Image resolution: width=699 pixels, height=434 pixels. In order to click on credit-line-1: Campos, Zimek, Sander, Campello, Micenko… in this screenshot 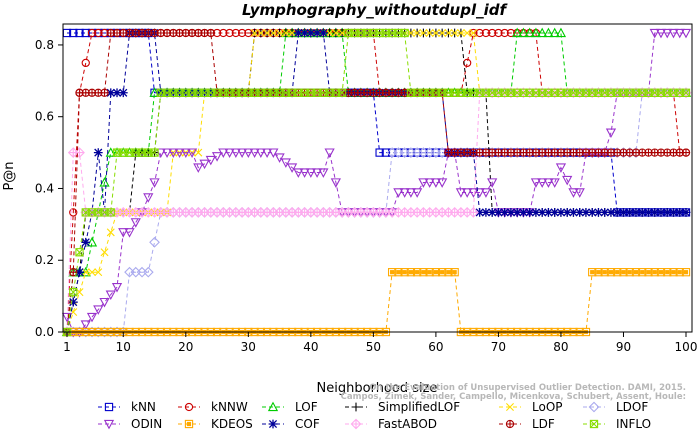, I will do `click(513, 397)`.